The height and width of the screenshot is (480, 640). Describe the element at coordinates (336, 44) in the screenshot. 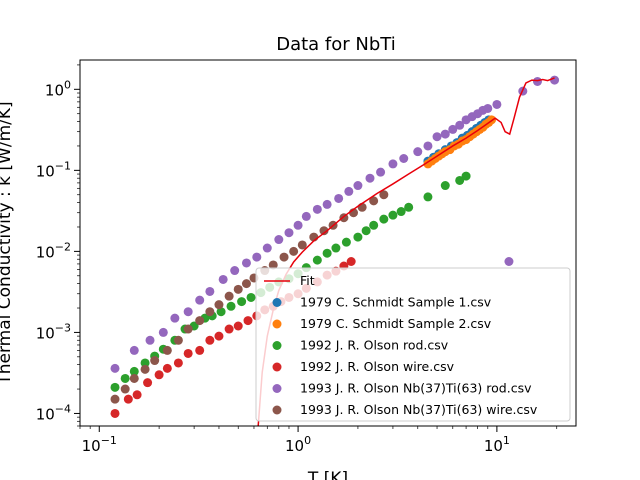

I see `chart-title: Data for NbTi` at that location.